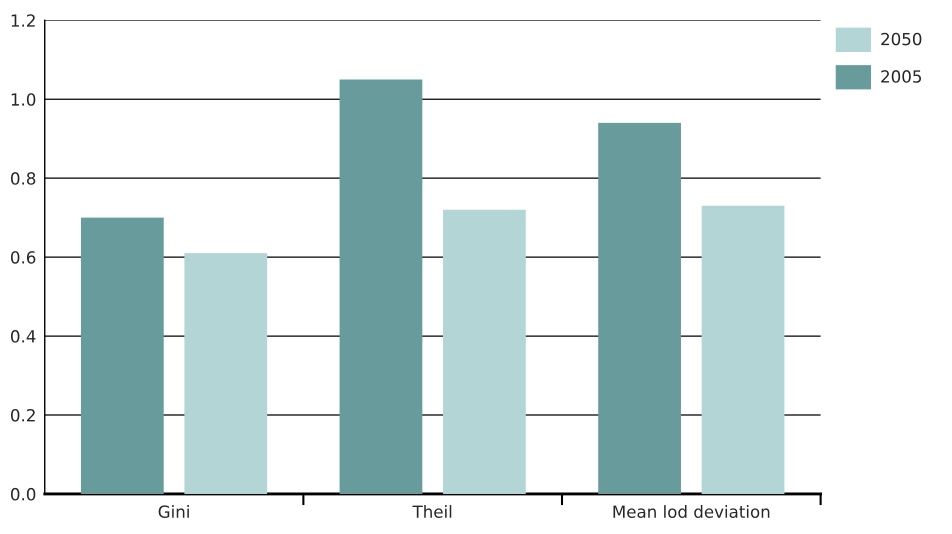 This screenshot has width=952, height=534. I want to click on x-tick-label: Mean lod deviation, so click(692, 511).